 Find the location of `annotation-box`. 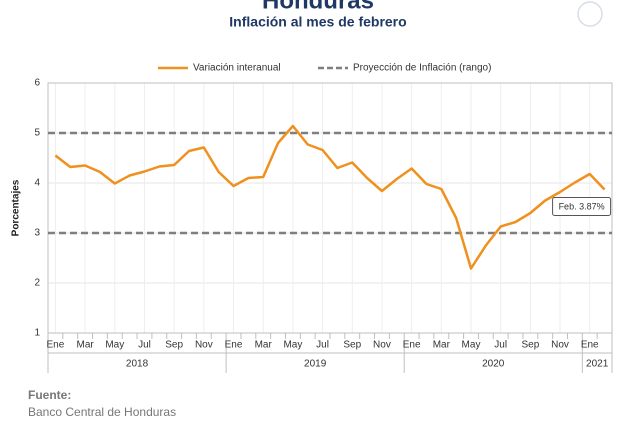

annotation-box is located at coordinates (582, 206).